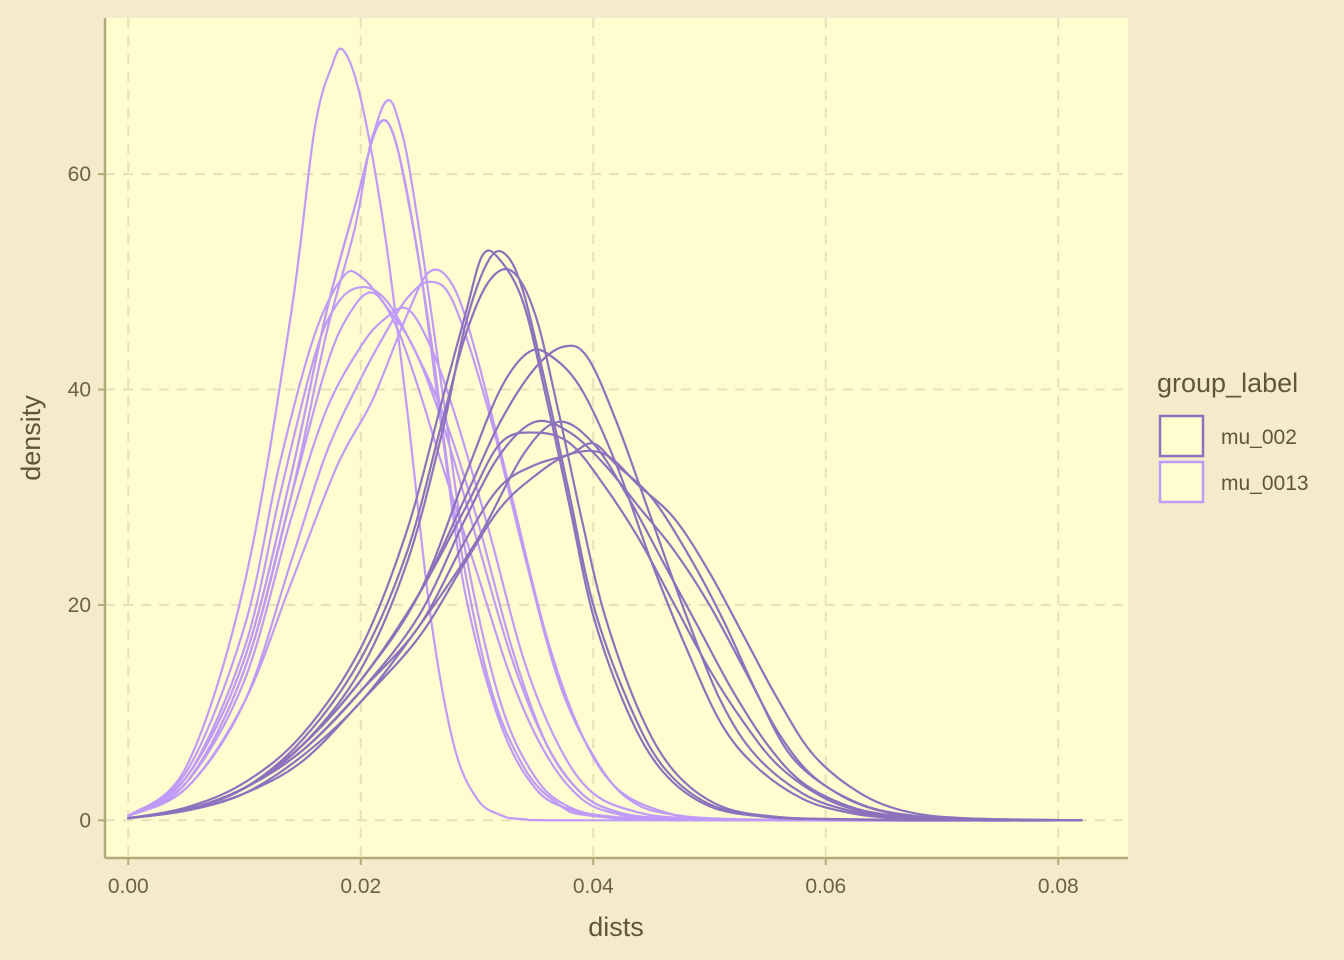  I want to click on legend-label-mu-002: mu_002, so click(1259, 437).